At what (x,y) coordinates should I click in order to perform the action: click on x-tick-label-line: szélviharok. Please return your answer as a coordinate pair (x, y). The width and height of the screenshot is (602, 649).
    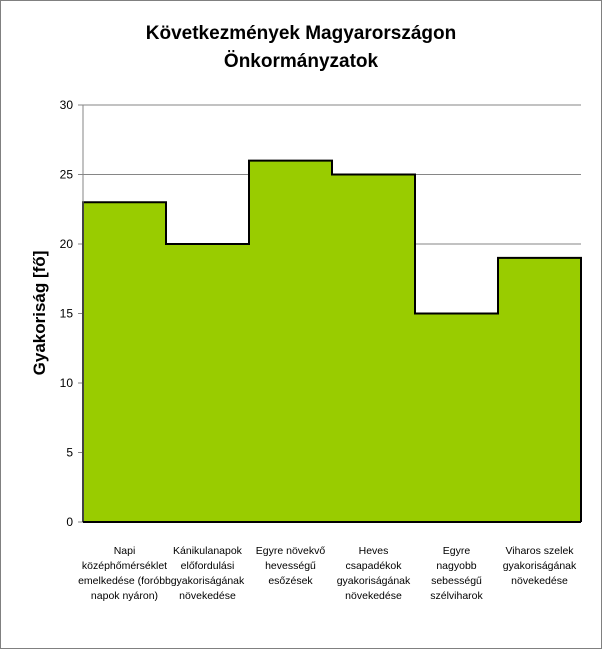
    Looking at the image, I should click on (456, 596).